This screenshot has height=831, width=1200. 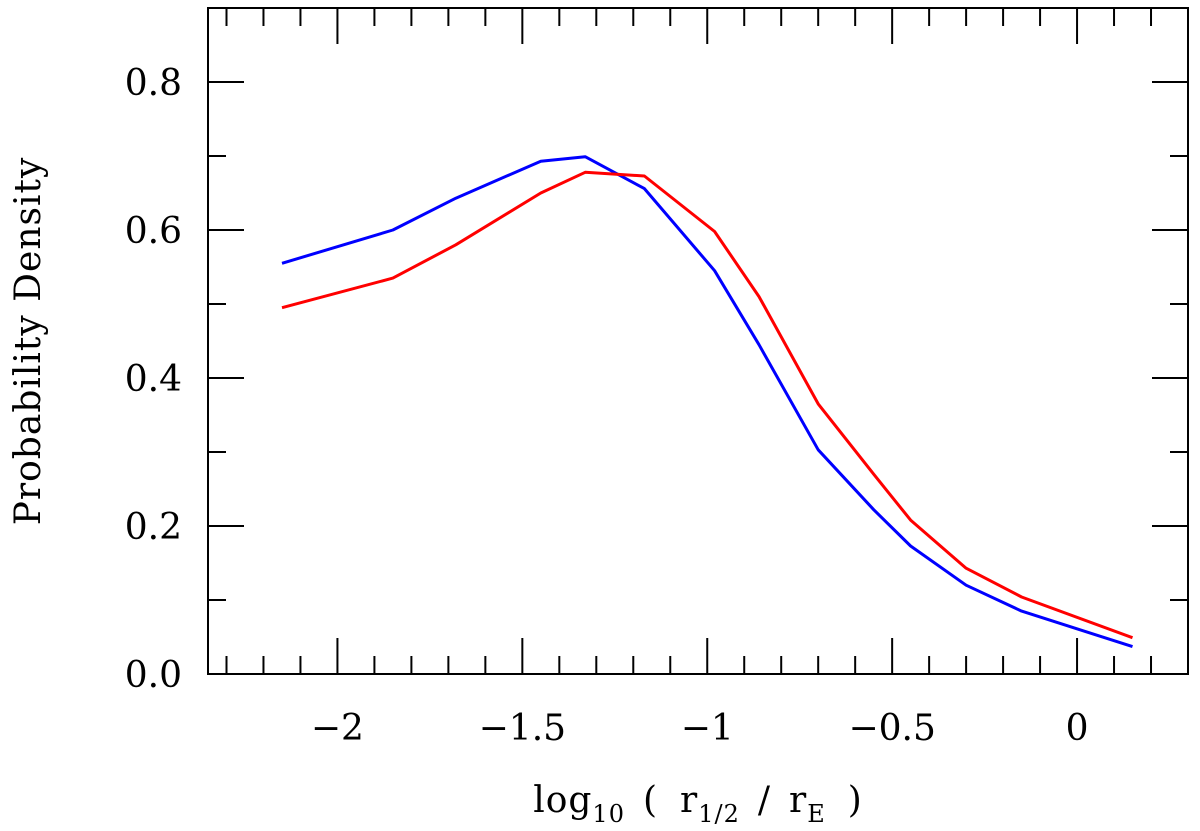 I want to click on x-tick-label: −1.5, so click(x=522, y=728).